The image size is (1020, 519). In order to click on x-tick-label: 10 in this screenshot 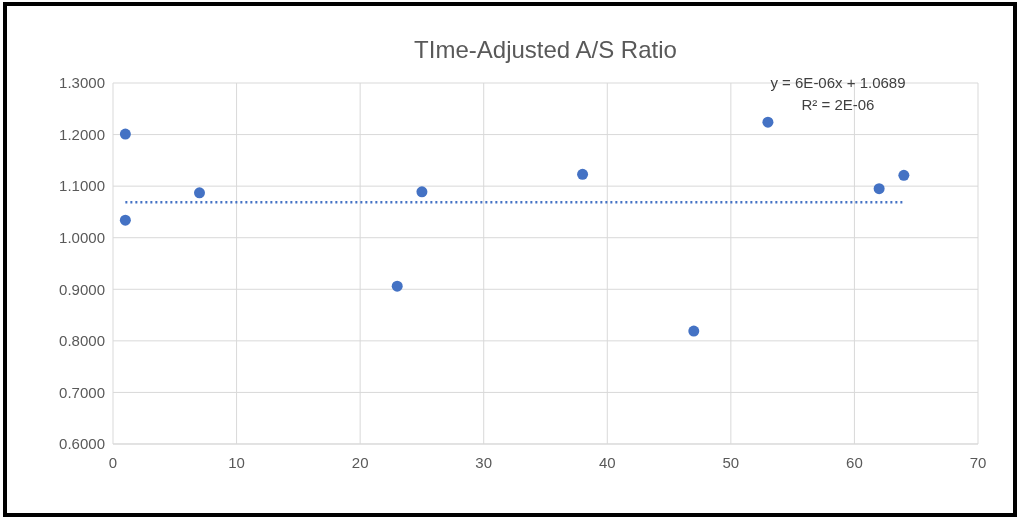, I will do `click(236, 462)`.